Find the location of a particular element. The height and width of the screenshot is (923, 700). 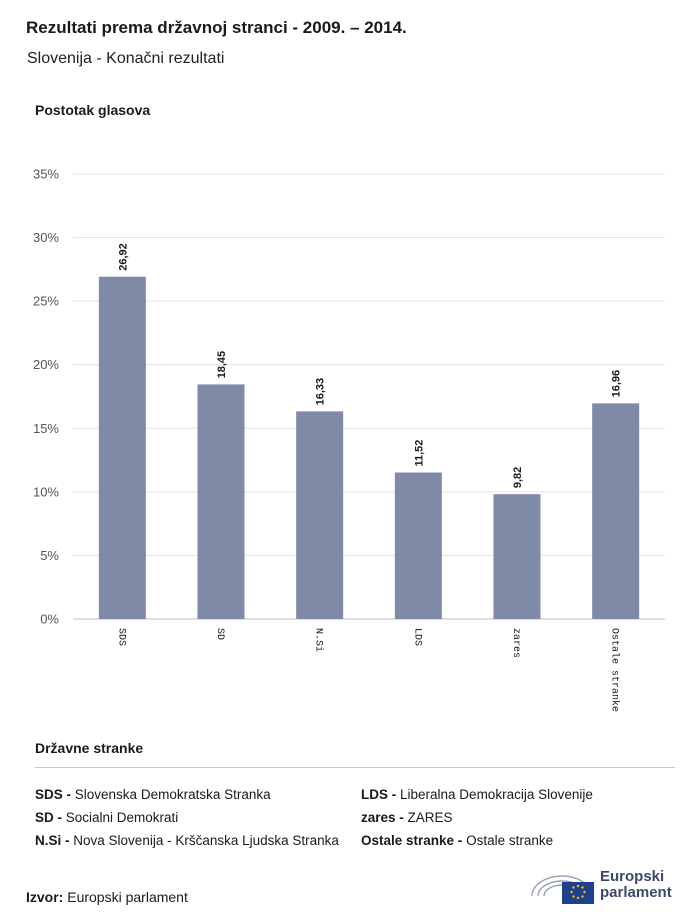

bar-lds is located at coordinates (418, 545).